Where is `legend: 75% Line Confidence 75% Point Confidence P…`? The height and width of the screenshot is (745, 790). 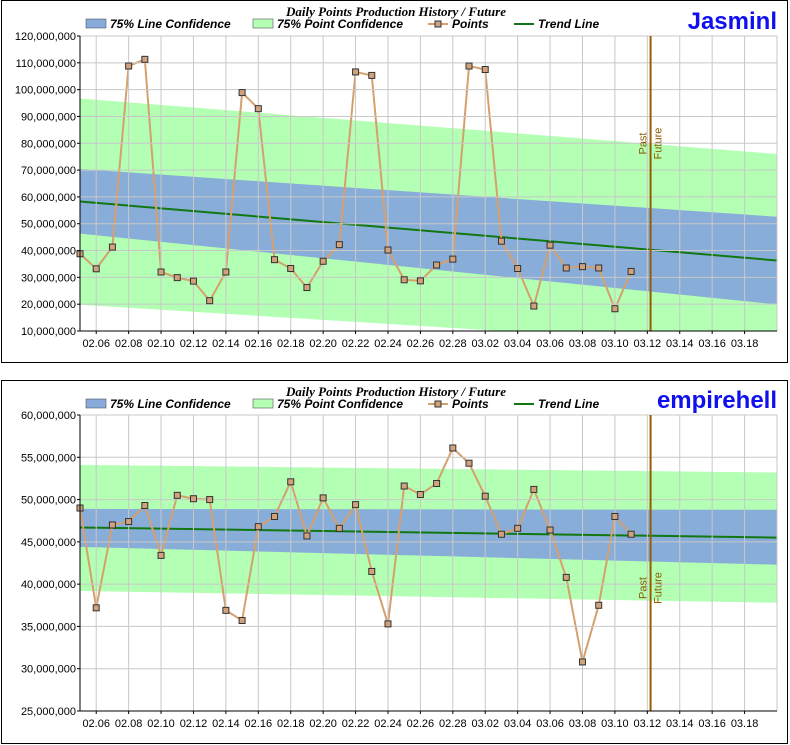
legend: 75% Line Confidence 75% Point Confidence P… is located at coordinates (342, 24).